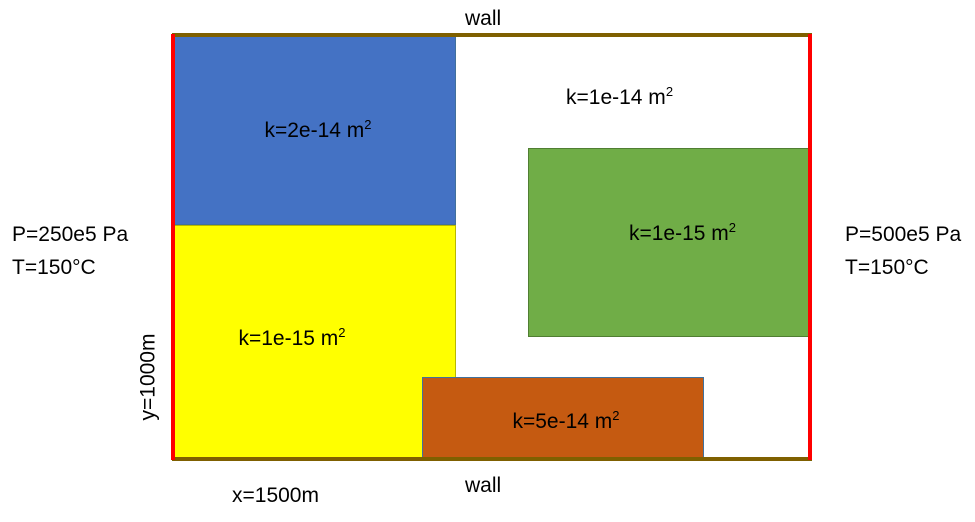  I want to click on region-orange: k=5e-14 m2, so click(563, 417).